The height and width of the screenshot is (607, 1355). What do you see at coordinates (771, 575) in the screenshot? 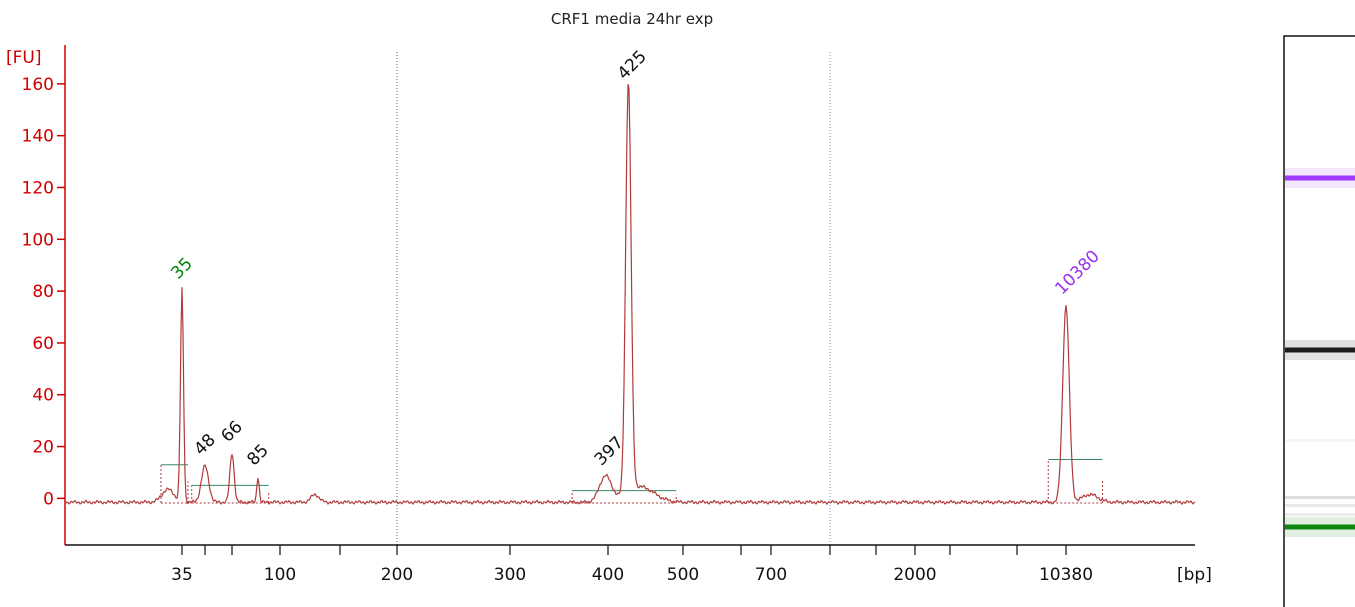
I see `x-tick-label: 700` at bounding box center [771, 575].